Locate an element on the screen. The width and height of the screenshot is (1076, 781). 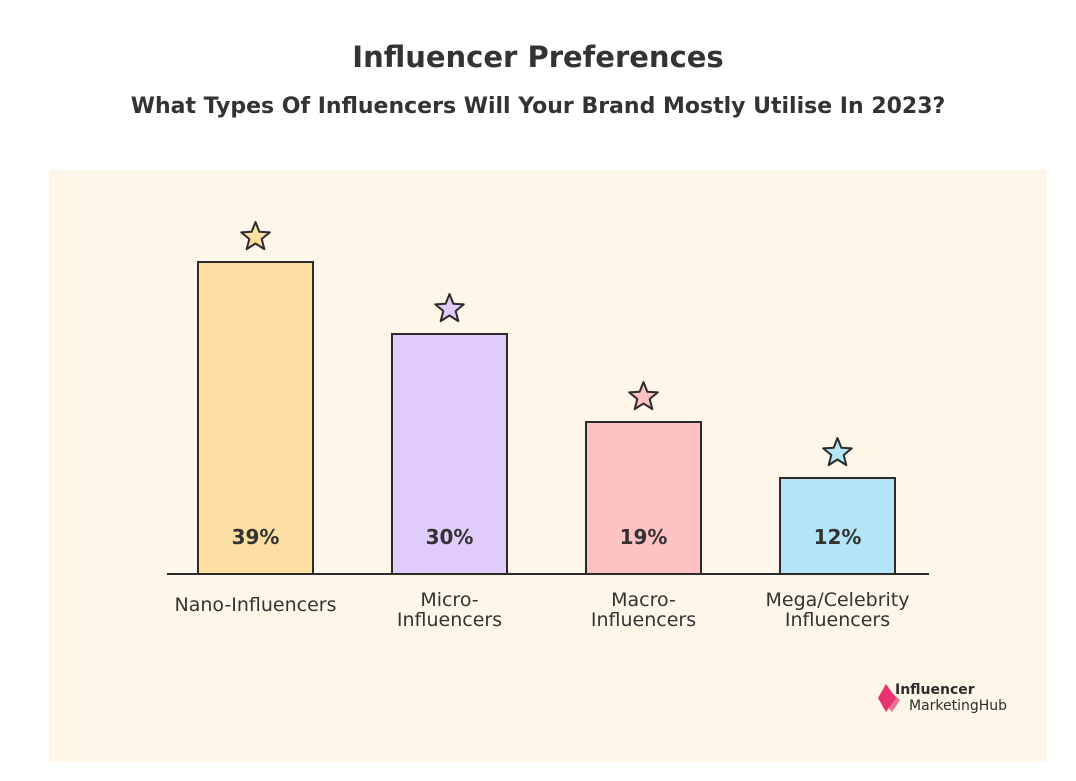
data-label-1: 39% is located at coordinates (256, 537).